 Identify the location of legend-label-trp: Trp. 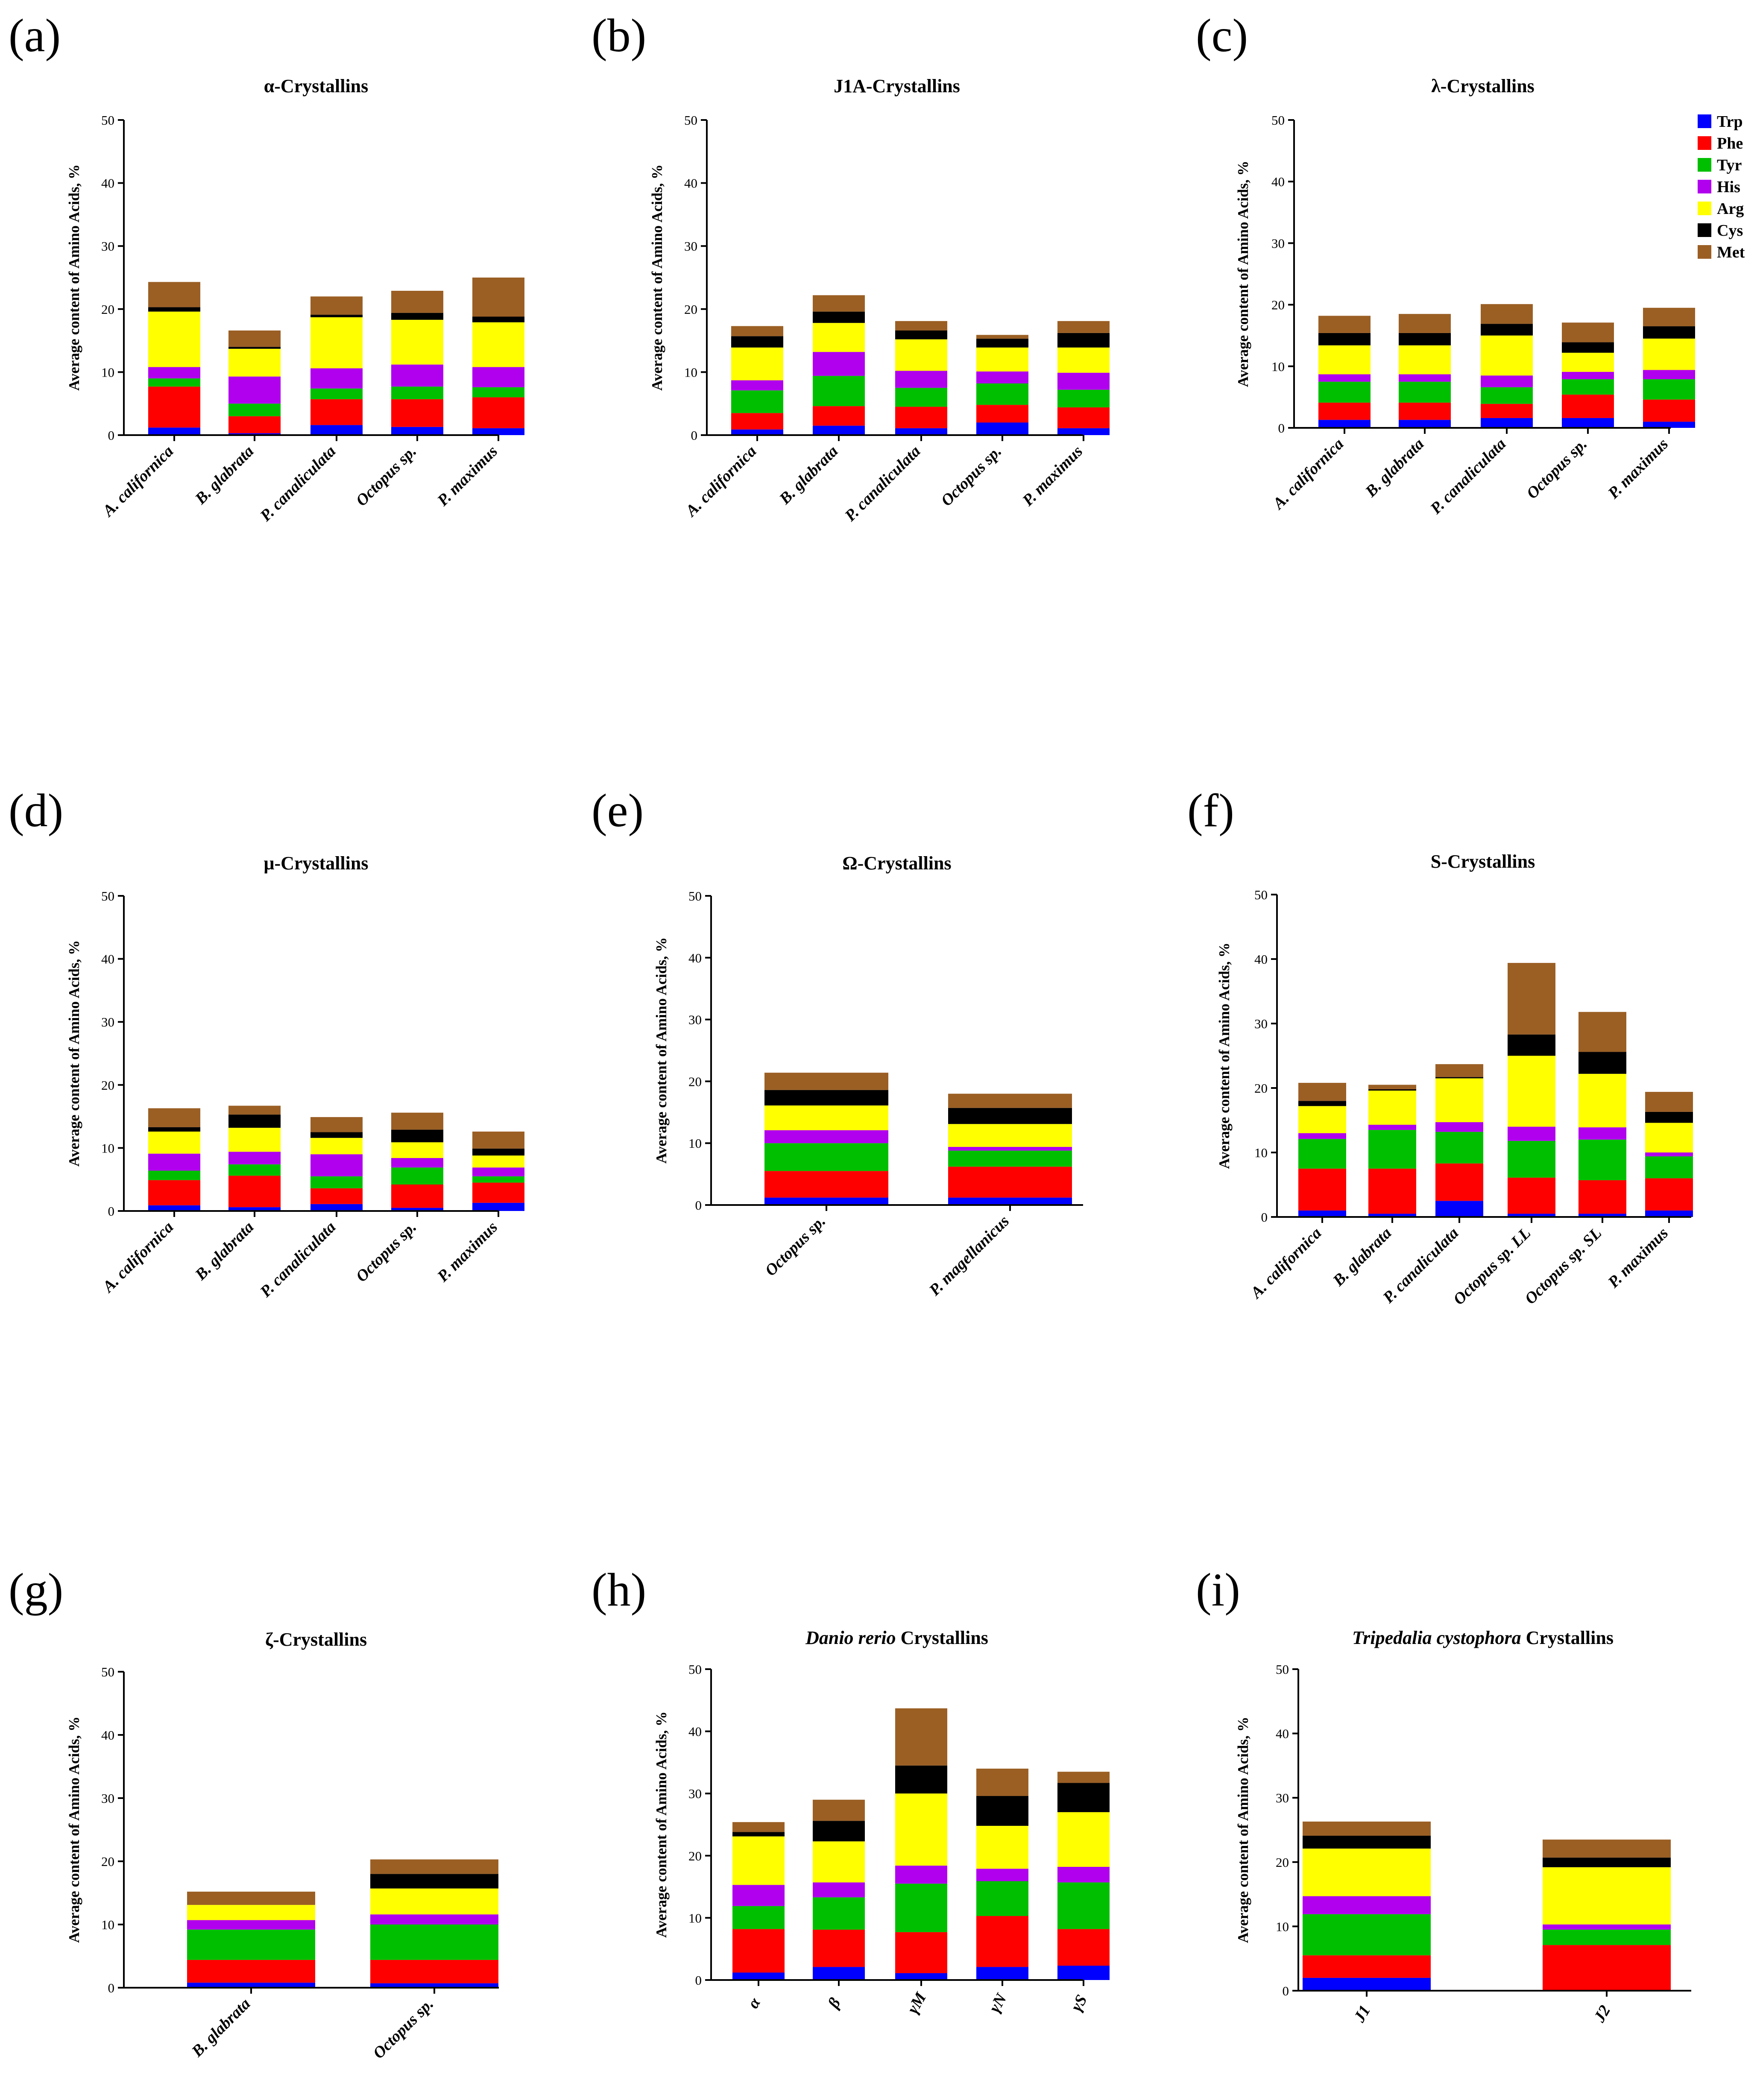
(1730, 122).